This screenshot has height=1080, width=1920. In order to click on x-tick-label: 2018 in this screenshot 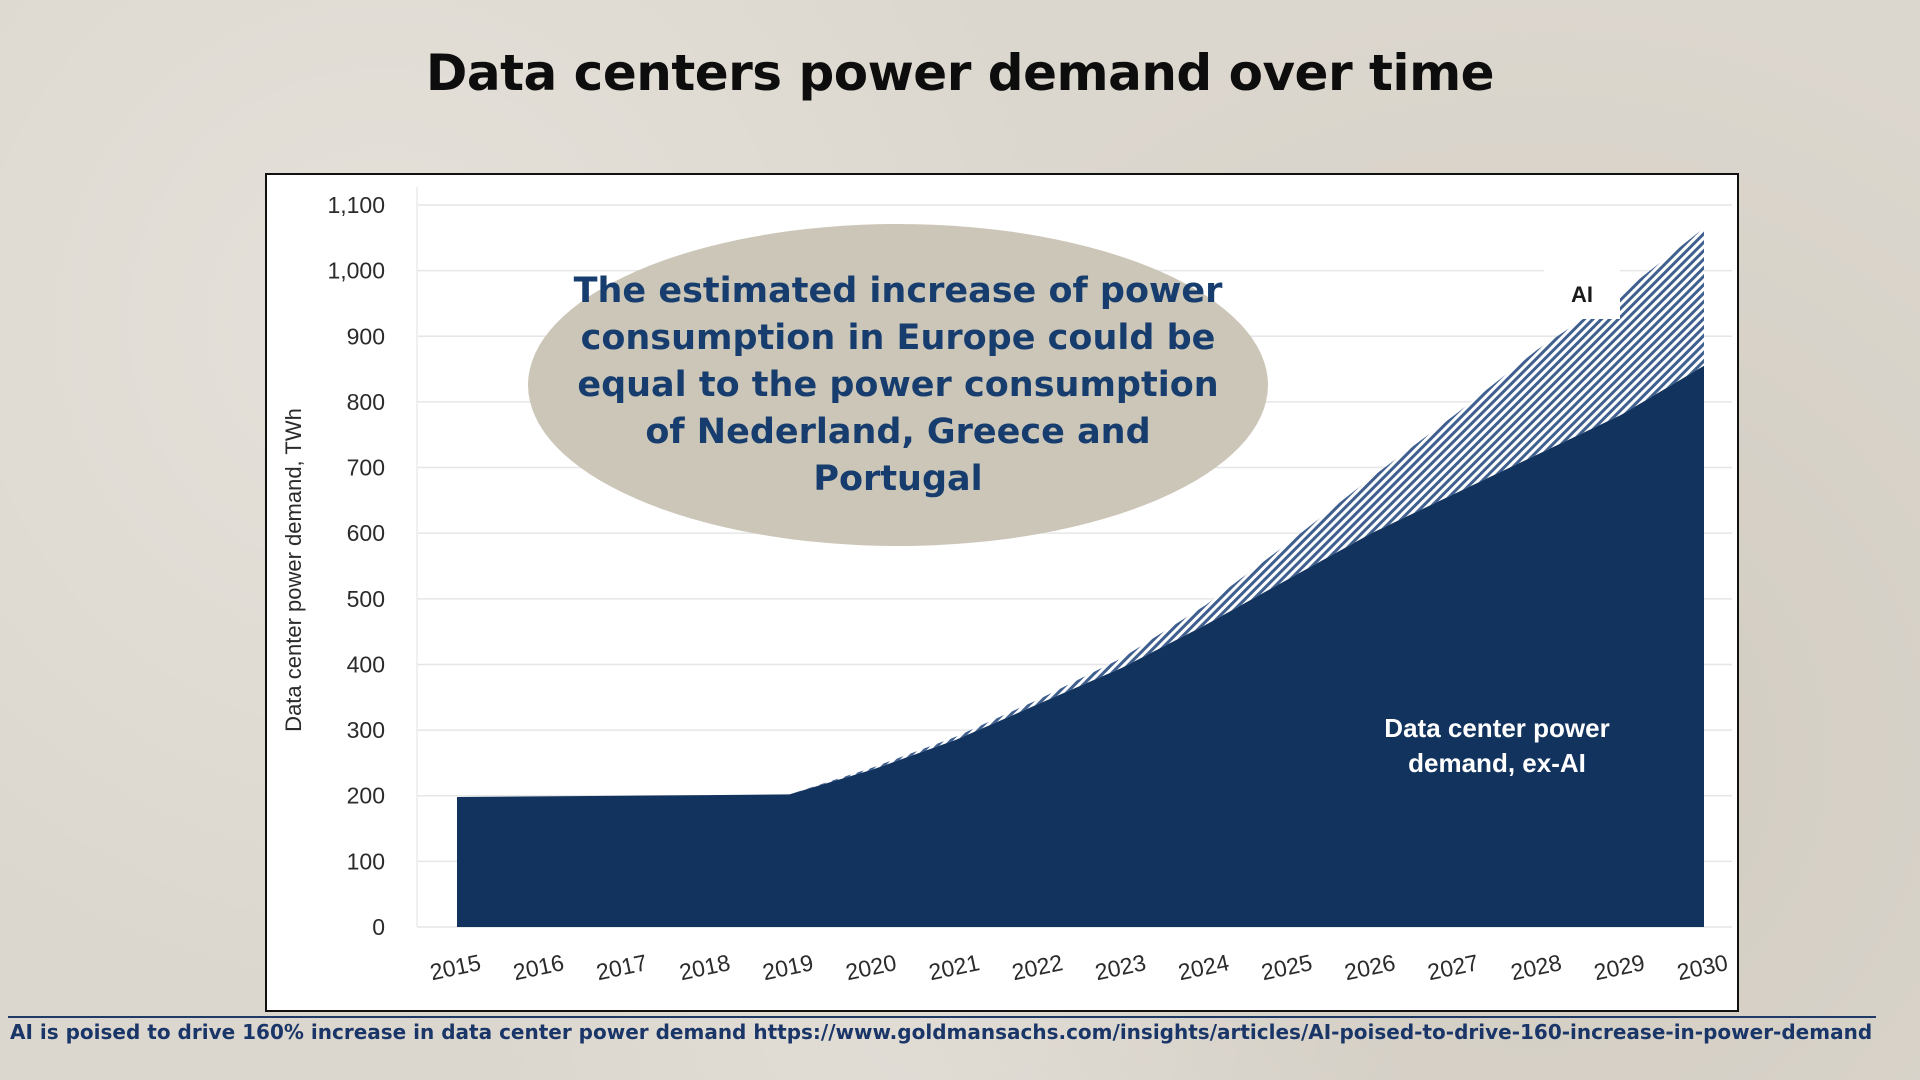, I will do `click(704, 967)`.